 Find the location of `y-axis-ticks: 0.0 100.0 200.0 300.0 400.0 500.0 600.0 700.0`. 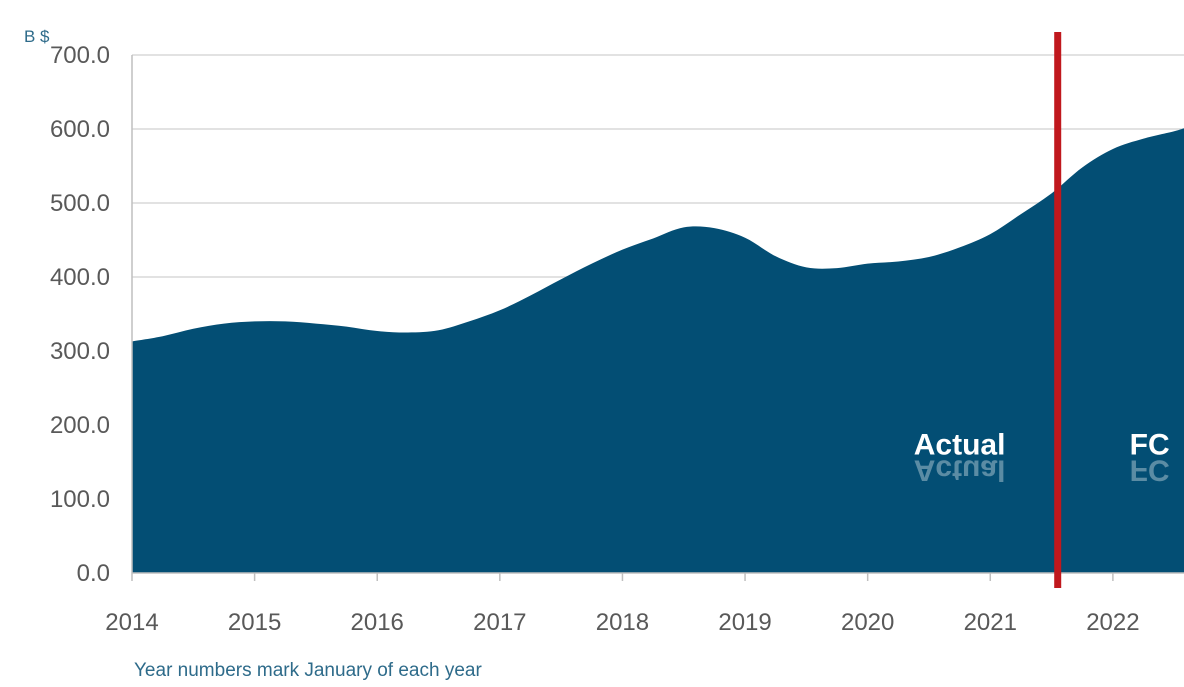

y-axis-ticks: 0.0 100.0 200.0 300.0 400.0 500.0 600.0 700.0 is located at coordinates (80, 314).